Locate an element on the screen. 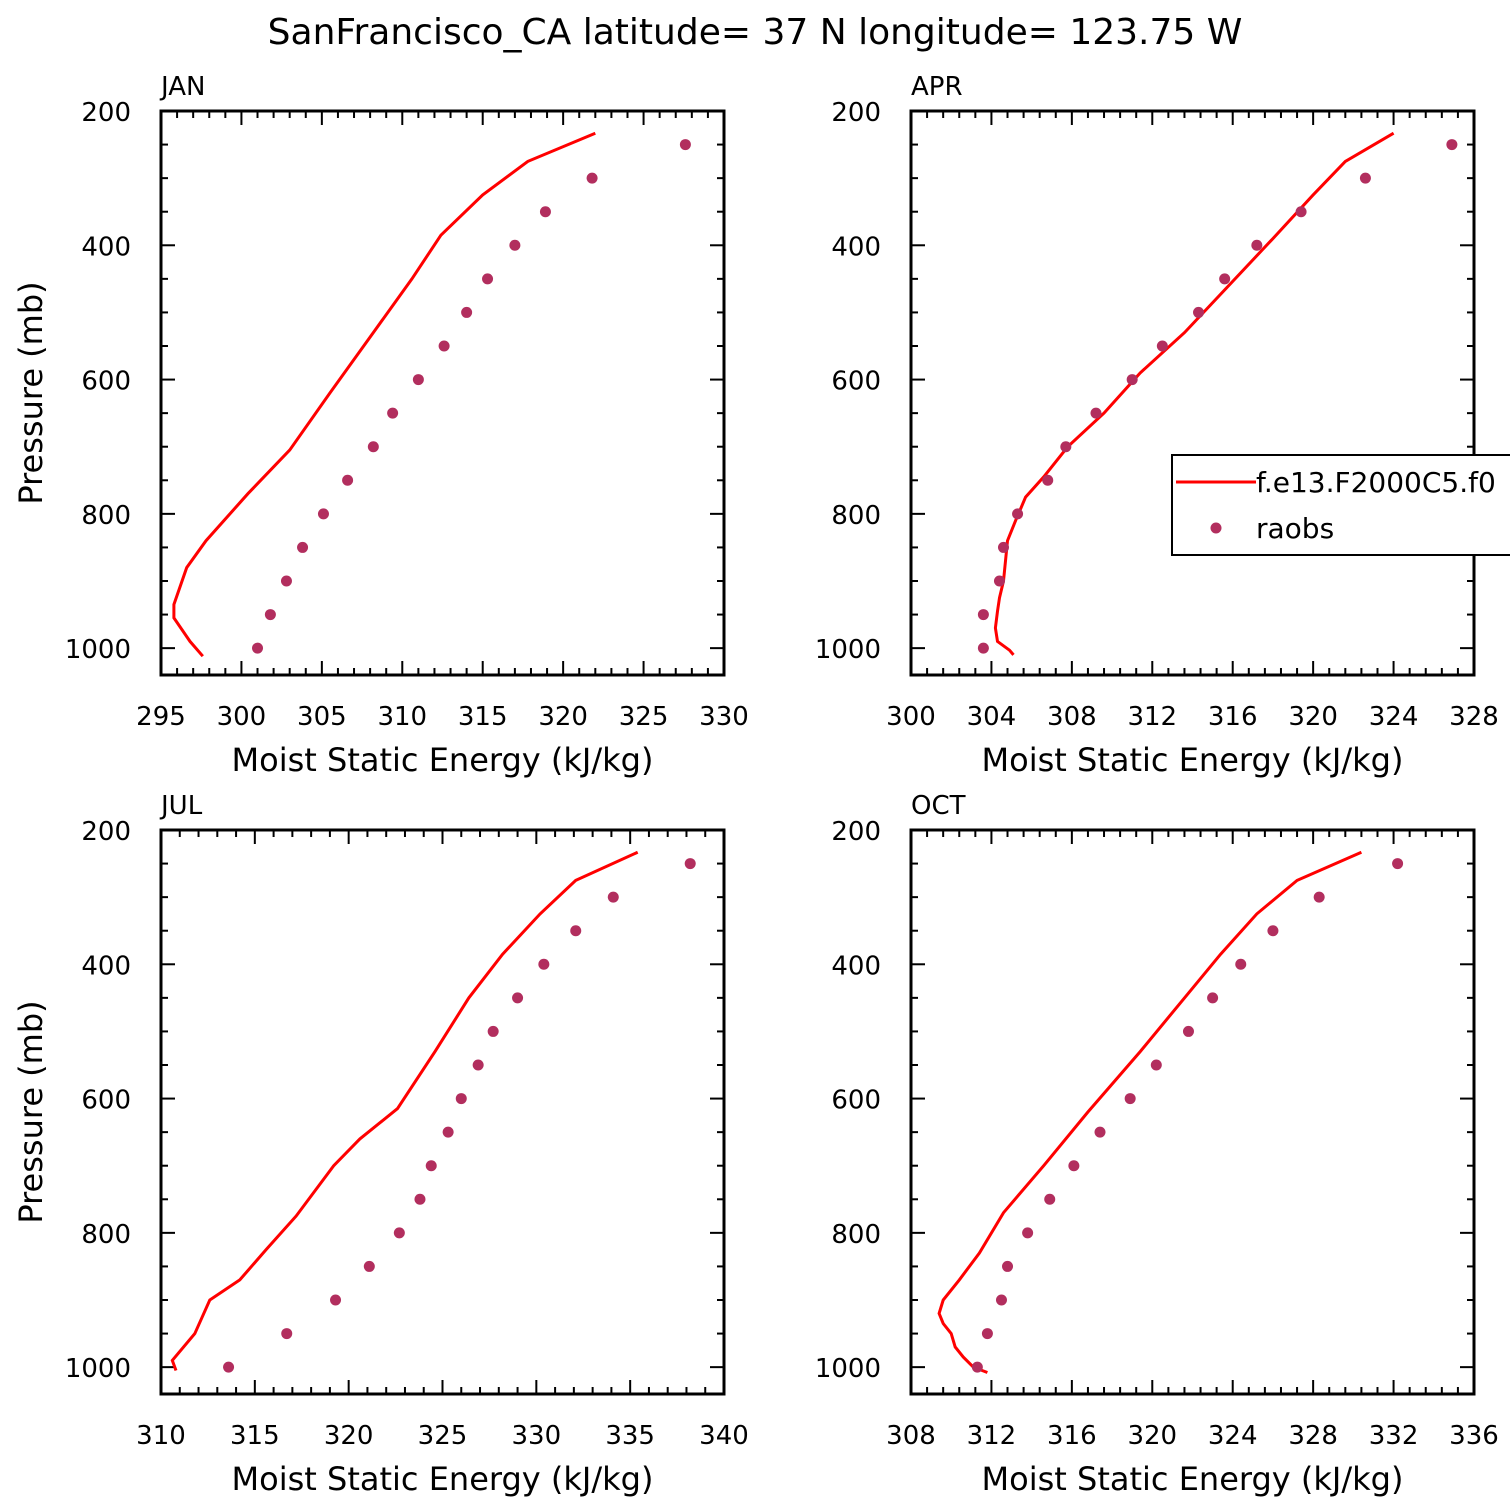 The image size is (1510, 1510). x-tick-label: 295 is located at coordinates (161, 717).